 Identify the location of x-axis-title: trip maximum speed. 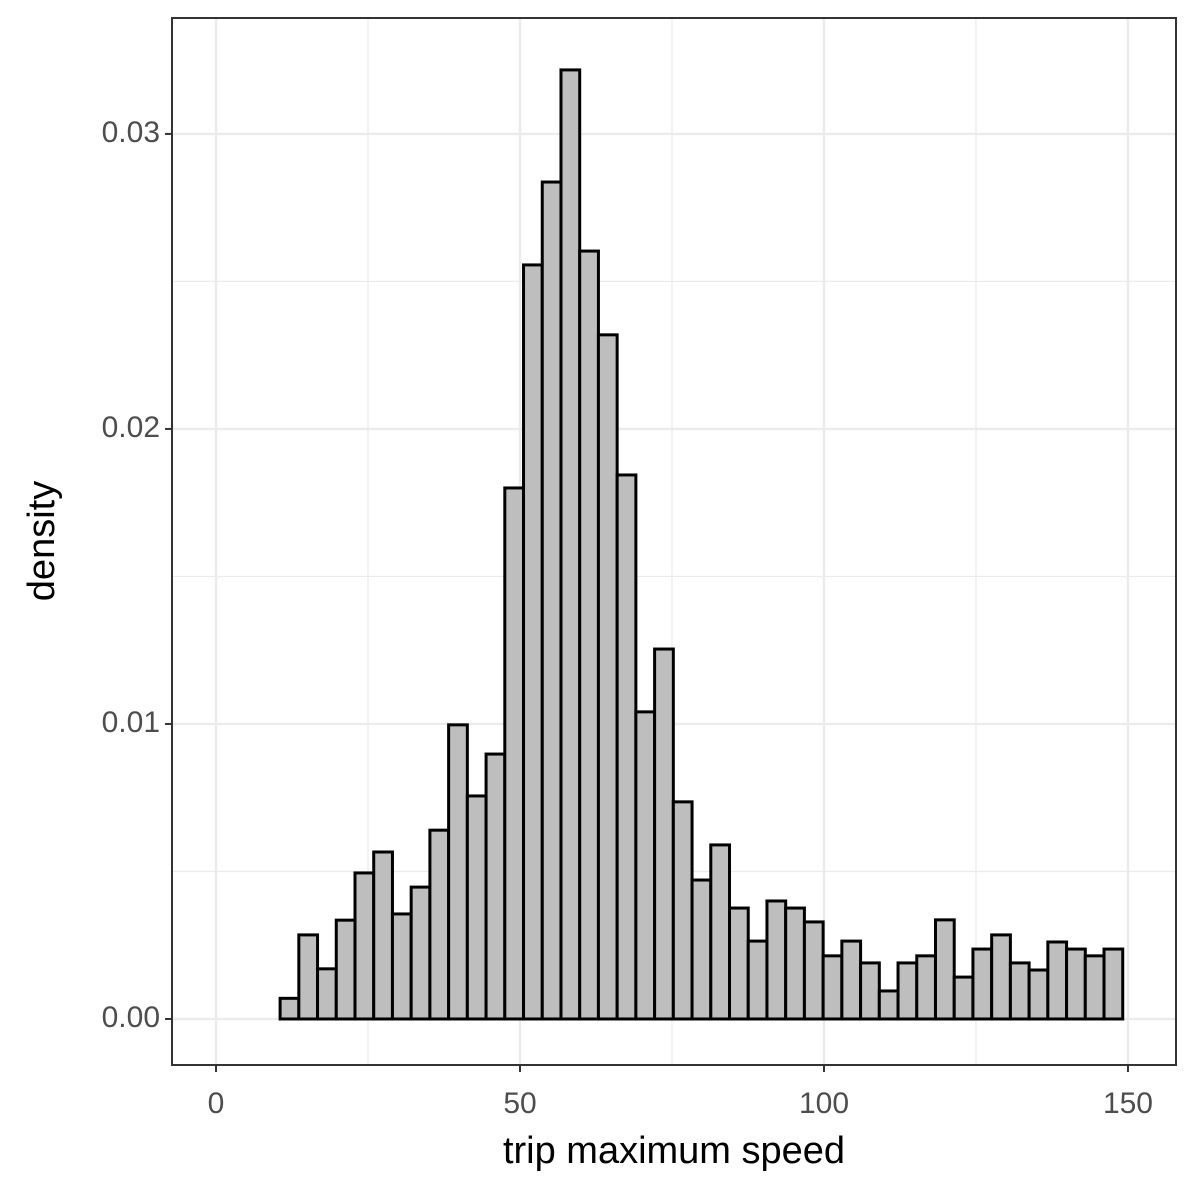
(674, 1151).